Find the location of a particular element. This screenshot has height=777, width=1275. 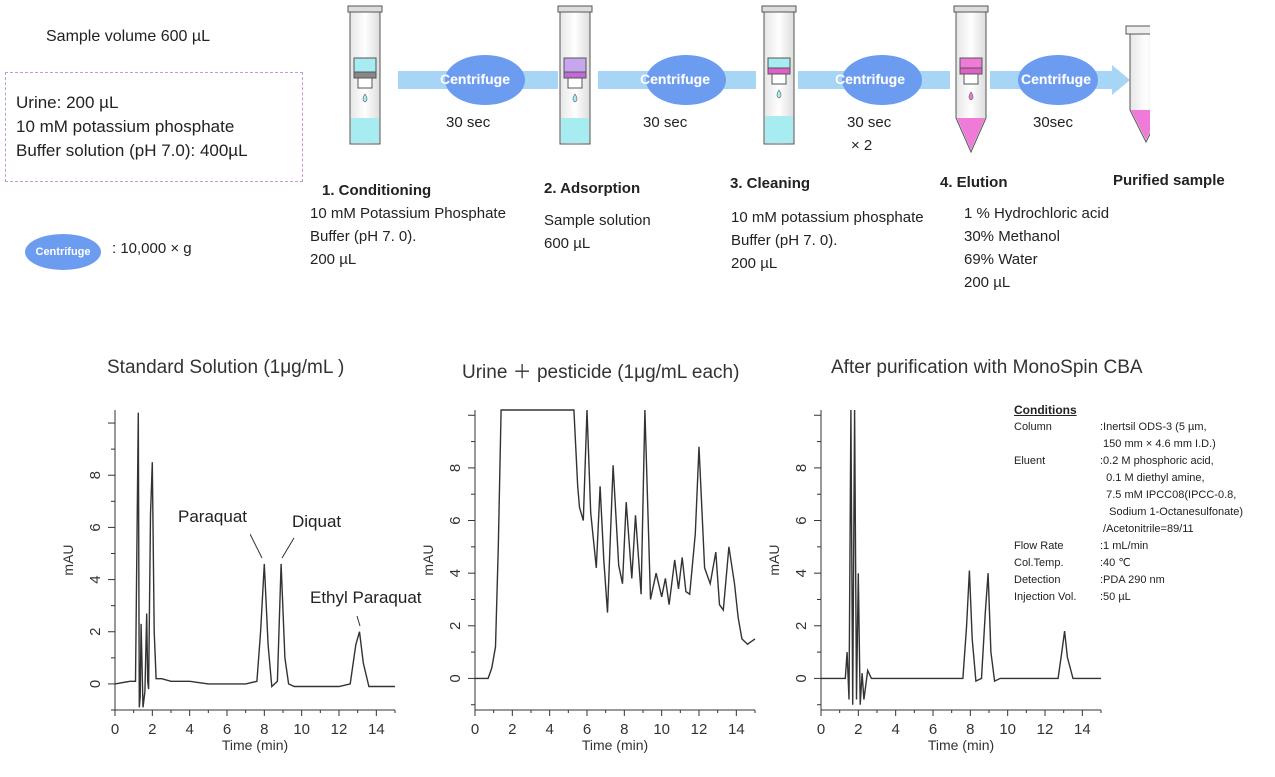

conditions-row: Injection Vol. :50 µL is located at coordinates (1128, 597).